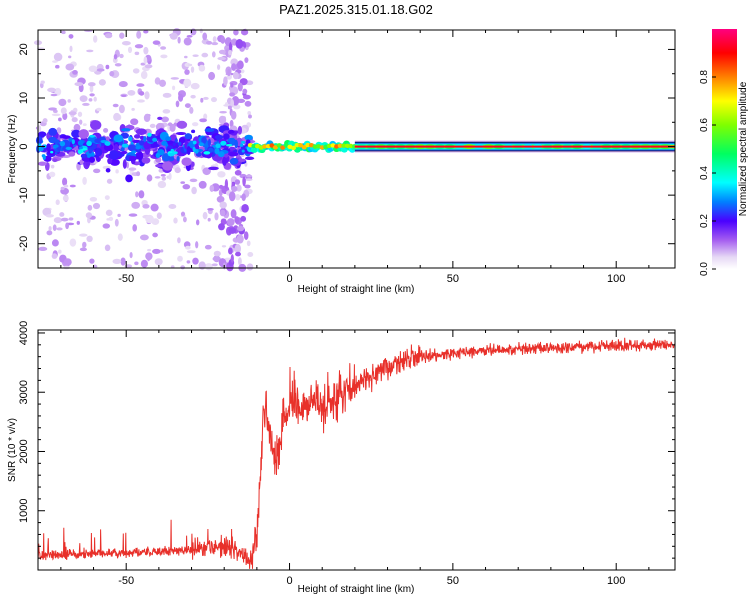 The width and height of the screenshot is (750, 600). I want to click on colorbar-ticks: 0.0 0.2 0.4 0.6 0.8, so click(707, 173).